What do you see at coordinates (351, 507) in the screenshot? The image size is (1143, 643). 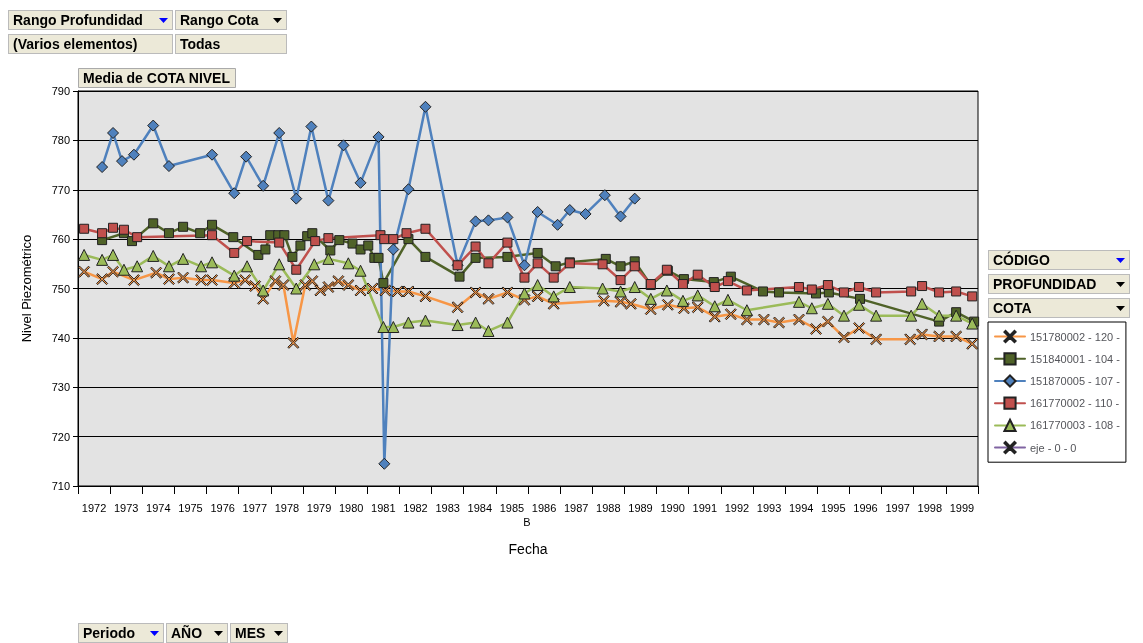 I see `x-tick-label: 1980` at bounding box center [351, 507].